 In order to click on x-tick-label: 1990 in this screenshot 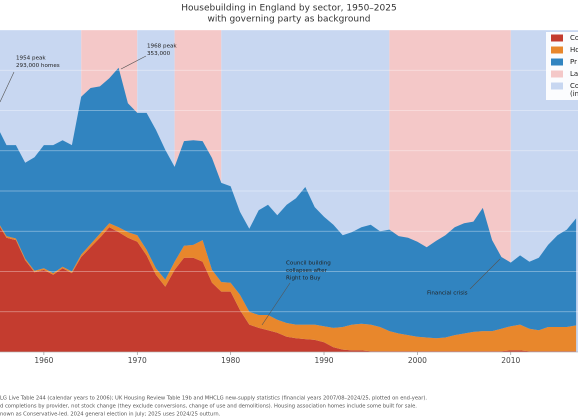, I will do `click(323, 360)`.